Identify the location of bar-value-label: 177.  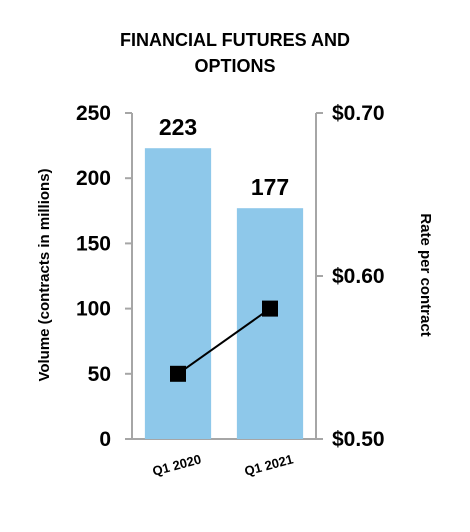
(270, 187).